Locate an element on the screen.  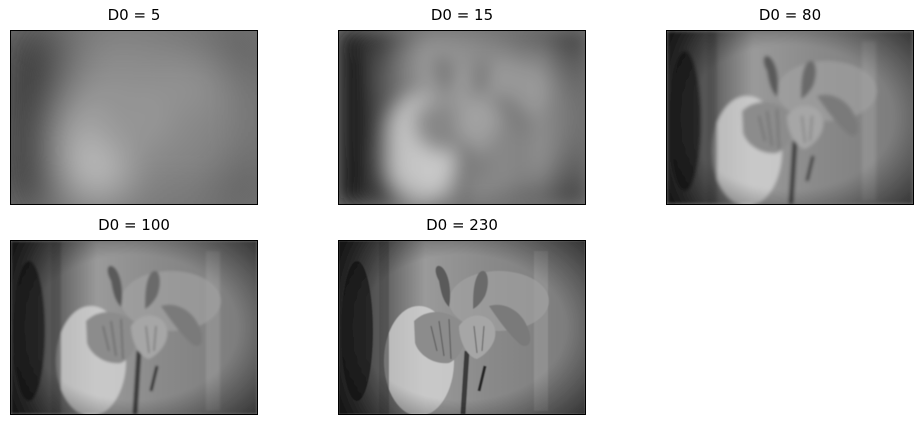
panel-d0-100: D0 = 100 is located at coordinates (134, 315).